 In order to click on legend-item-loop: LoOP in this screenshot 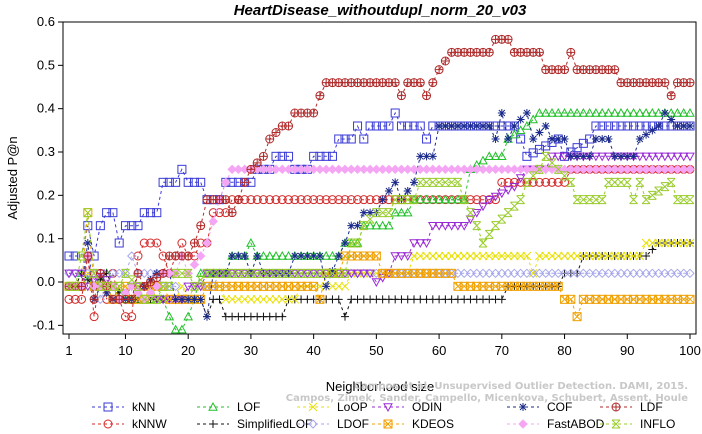, I will do `click(332, 407)`.